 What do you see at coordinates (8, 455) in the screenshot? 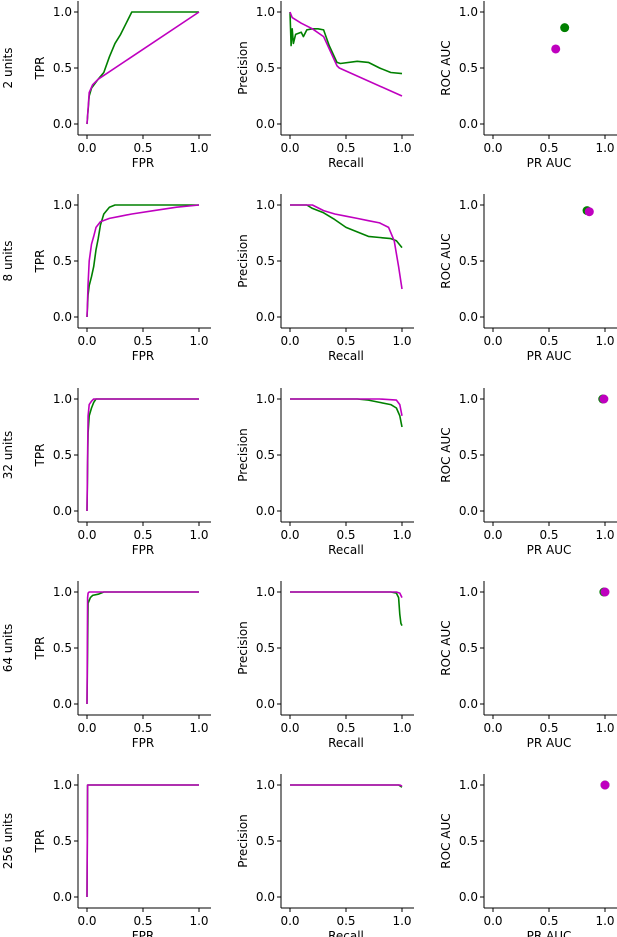
I see `row-label: 32 units` at bounding box center [8, 455].